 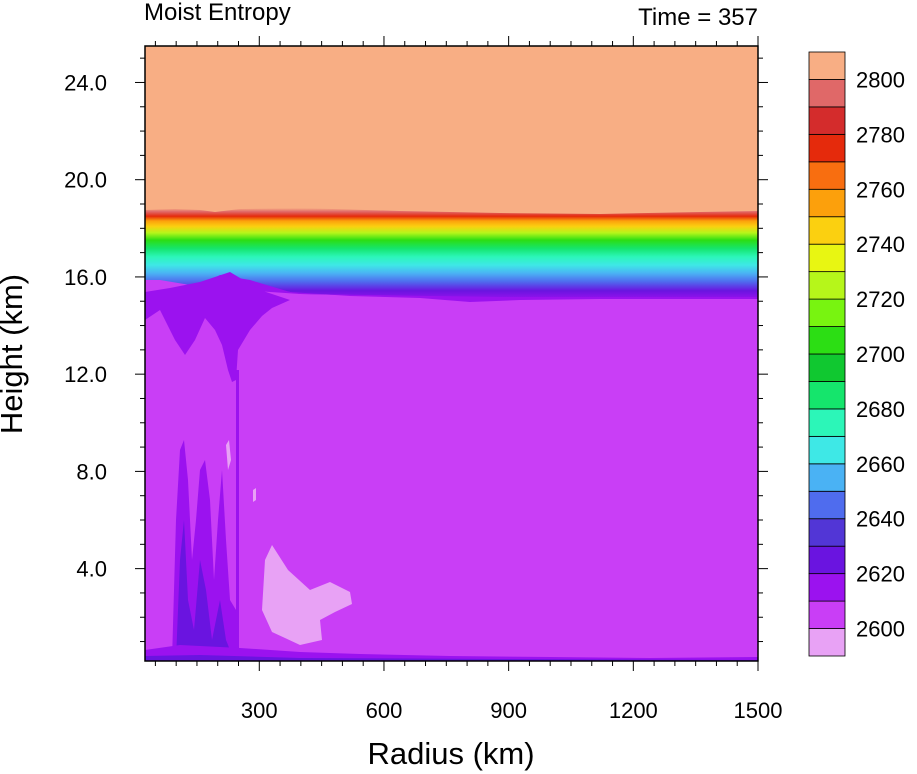 What do you see at coordinates (880, 244) in the screenshot?
I see `colorbar-label: 2740` at bounding box center [880, 244].